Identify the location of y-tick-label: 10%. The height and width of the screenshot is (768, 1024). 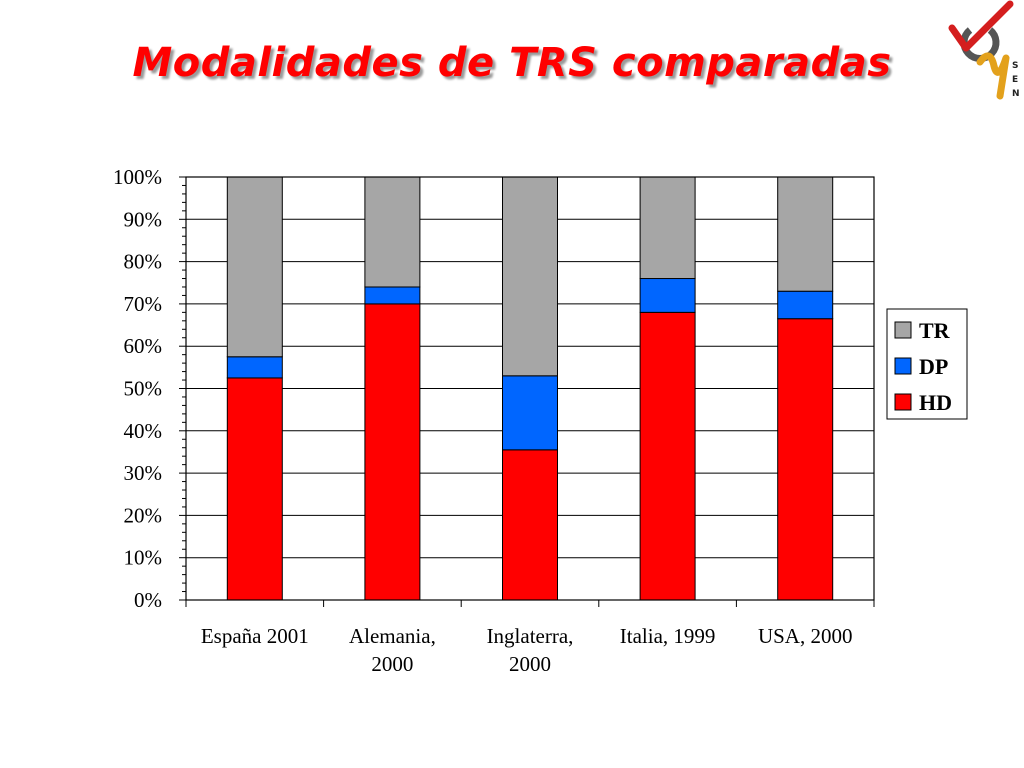
(143, 558).